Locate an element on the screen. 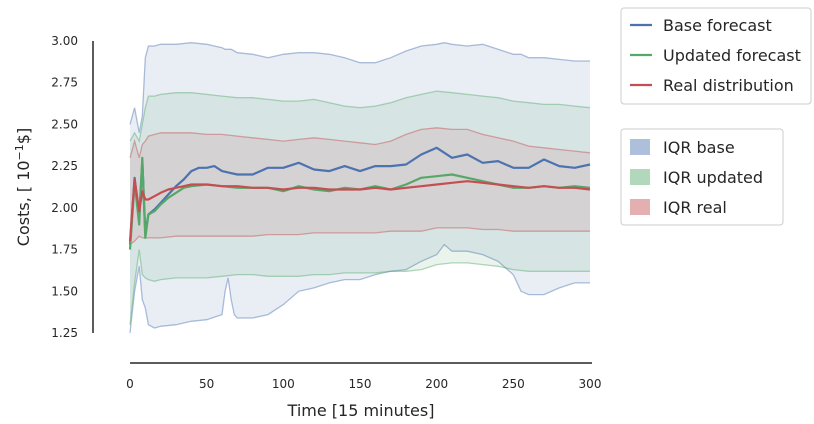 The height and width of the screenshot is (424, 814). y-axis-label: Costs, [ 10−1$] is located at coordinates (23, 187).